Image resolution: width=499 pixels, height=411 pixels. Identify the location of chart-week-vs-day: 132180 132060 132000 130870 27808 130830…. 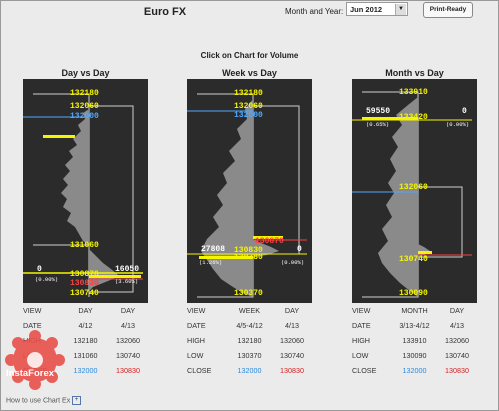
(249, 191).